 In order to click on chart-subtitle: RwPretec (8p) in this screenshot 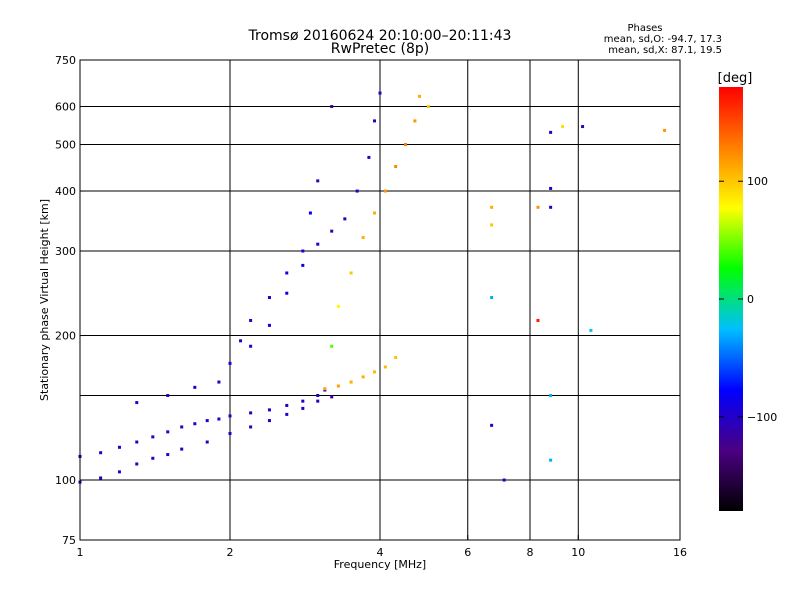, I will do `click(380, 49)`.